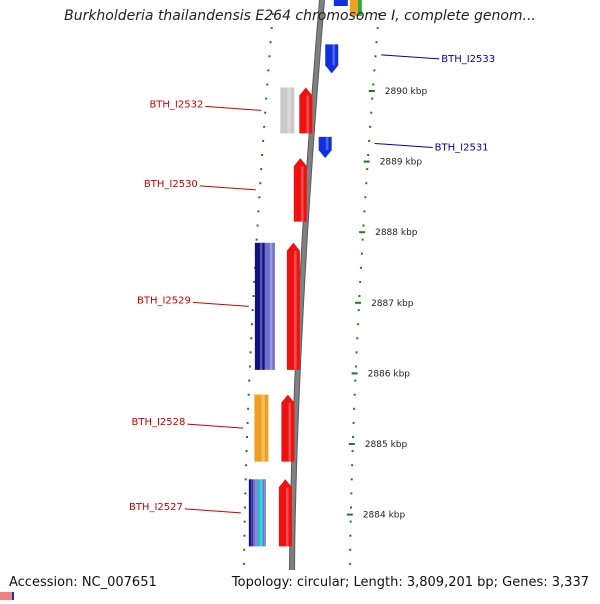 The width and height of the screenshot is (600, 604). Describe the element at coordinates (468, 59) in the screenshot. I see `gene-bth-i2533-label: BTH_I2533` at that location.